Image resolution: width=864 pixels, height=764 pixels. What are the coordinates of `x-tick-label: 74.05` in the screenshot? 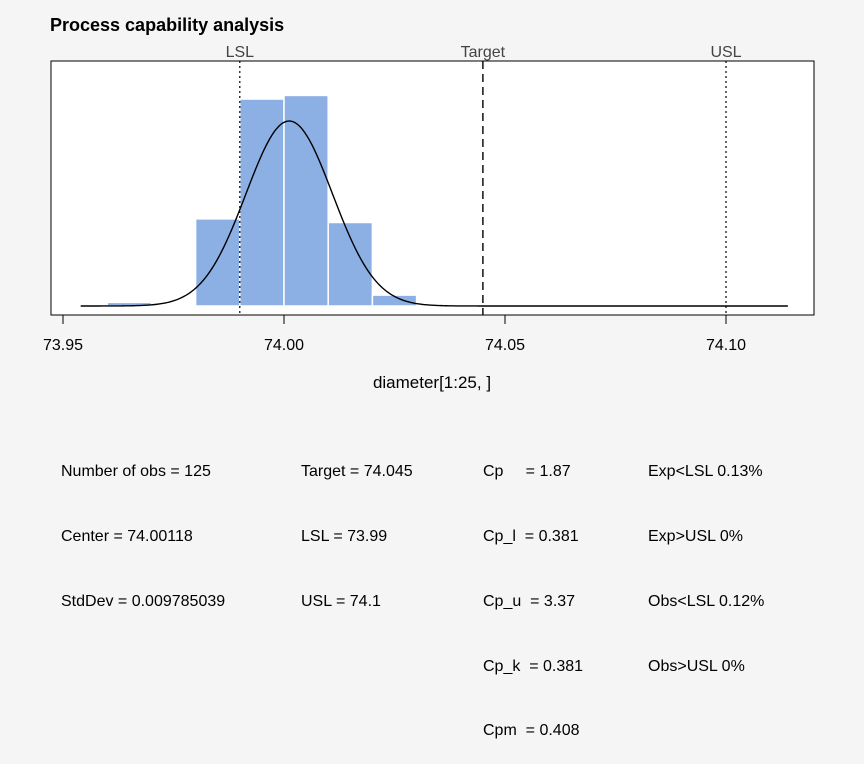 It's located at (505, 345).